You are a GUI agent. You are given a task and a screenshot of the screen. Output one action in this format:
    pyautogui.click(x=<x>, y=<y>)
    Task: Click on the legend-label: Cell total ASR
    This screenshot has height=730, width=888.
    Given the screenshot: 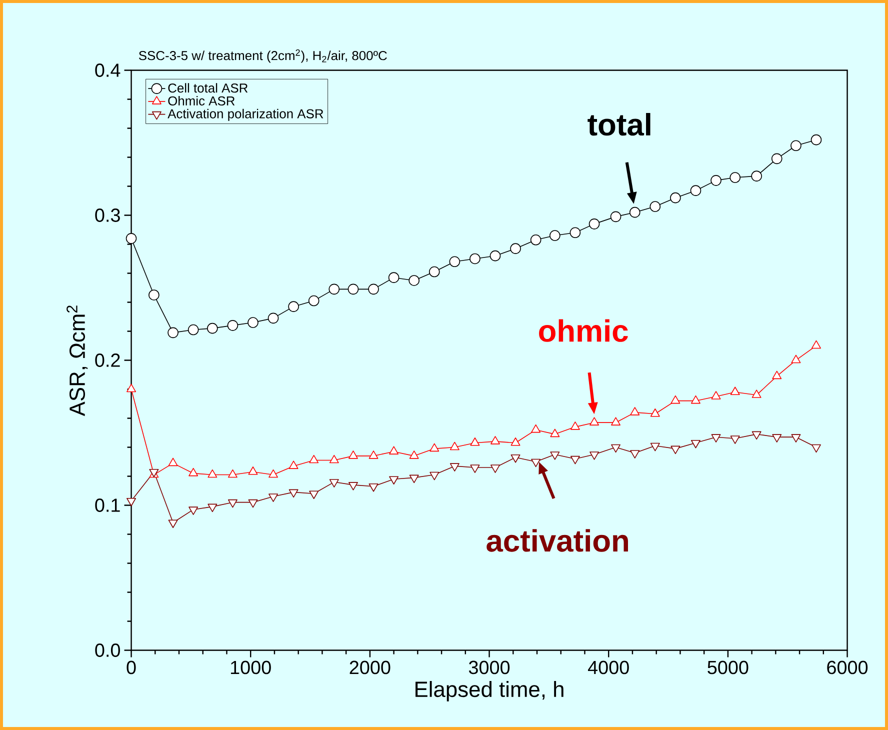 What is the action you would take?
    pyautogui.click(x=208, y=88)
    